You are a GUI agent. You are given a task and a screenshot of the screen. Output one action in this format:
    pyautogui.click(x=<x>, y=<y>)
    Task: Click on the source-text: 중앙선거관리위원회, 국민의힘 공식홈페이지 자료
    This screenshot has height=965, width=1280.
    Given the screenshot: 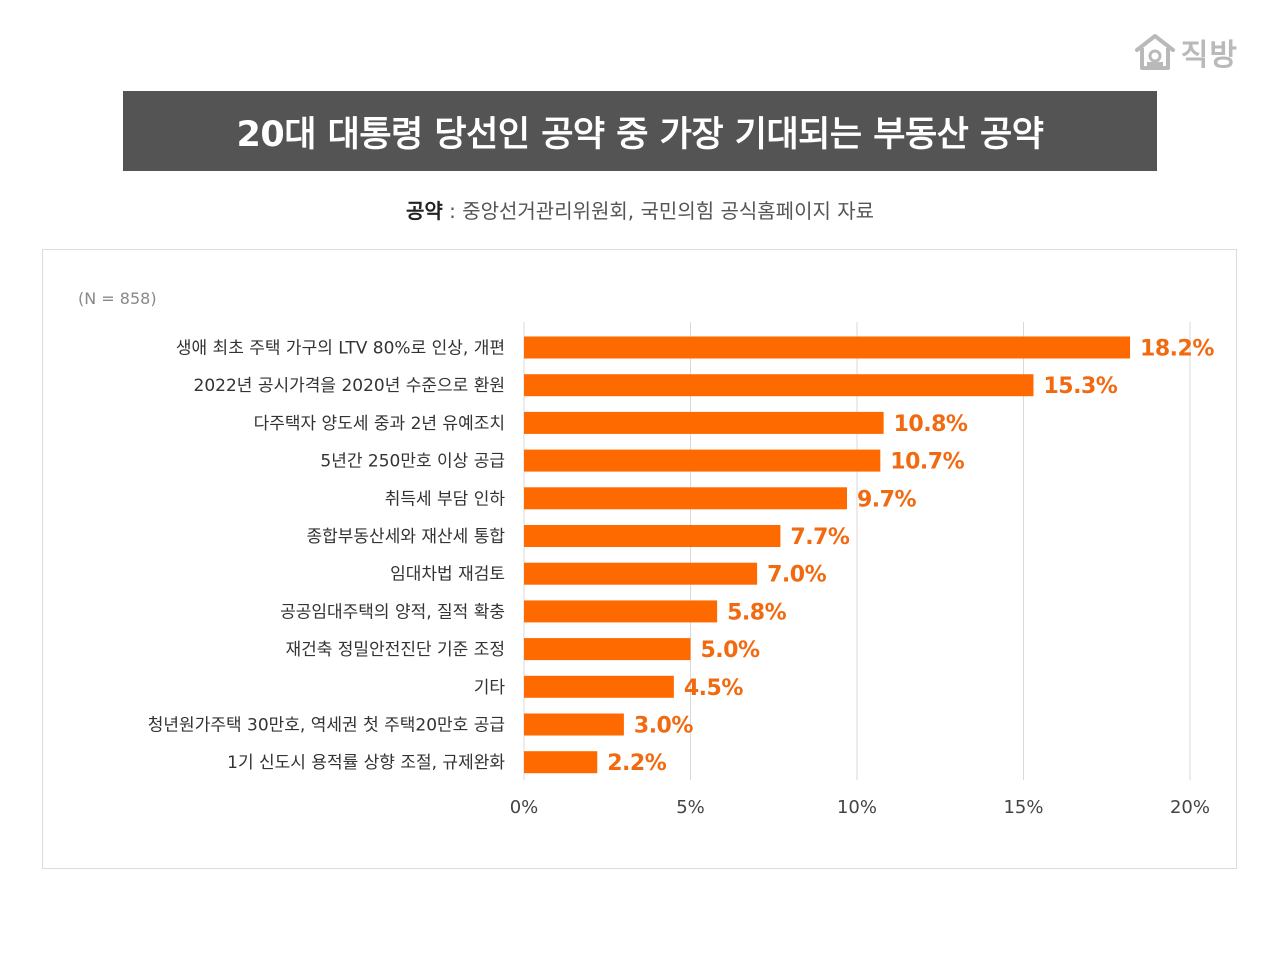 What is the action you would take?
    pyautogui.click(x=668, y=211)
    